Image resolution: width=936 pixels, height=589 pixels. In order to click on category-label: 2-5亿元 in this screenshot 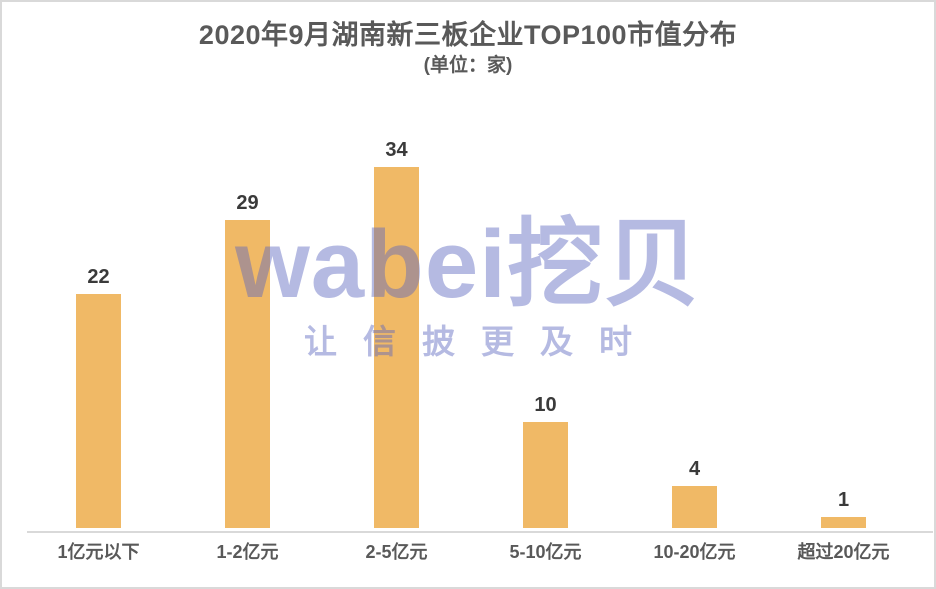, I will do `click(396, 552)`.